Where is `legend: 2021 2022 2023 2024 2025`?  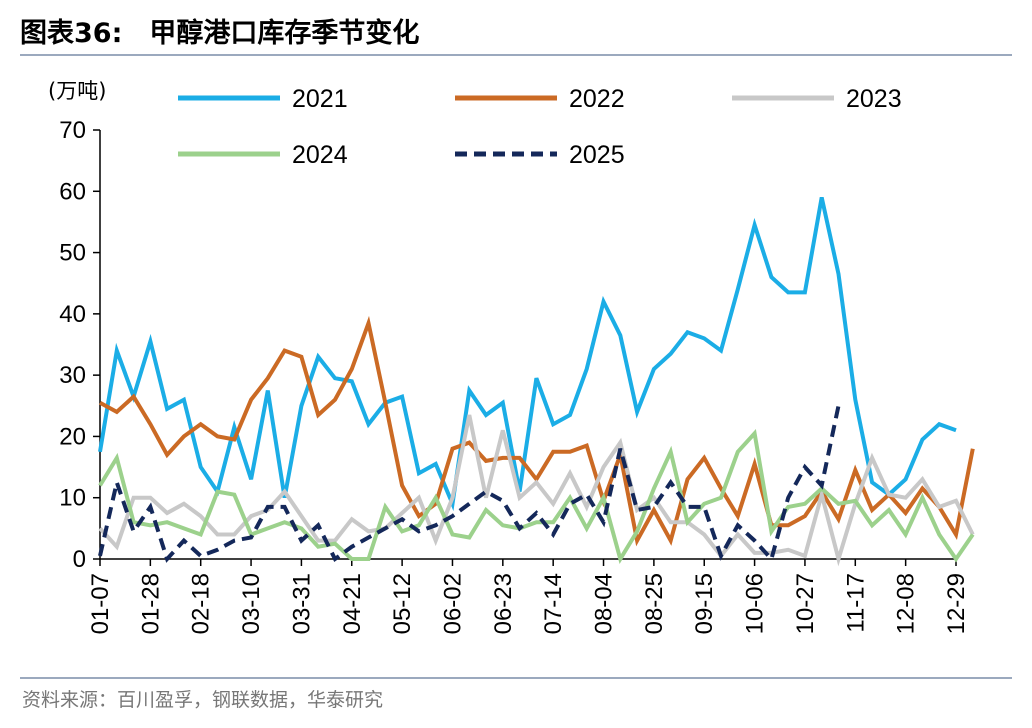
legend: 2021 2022 2023 2024 2025 is located at coordinates (540, 127).